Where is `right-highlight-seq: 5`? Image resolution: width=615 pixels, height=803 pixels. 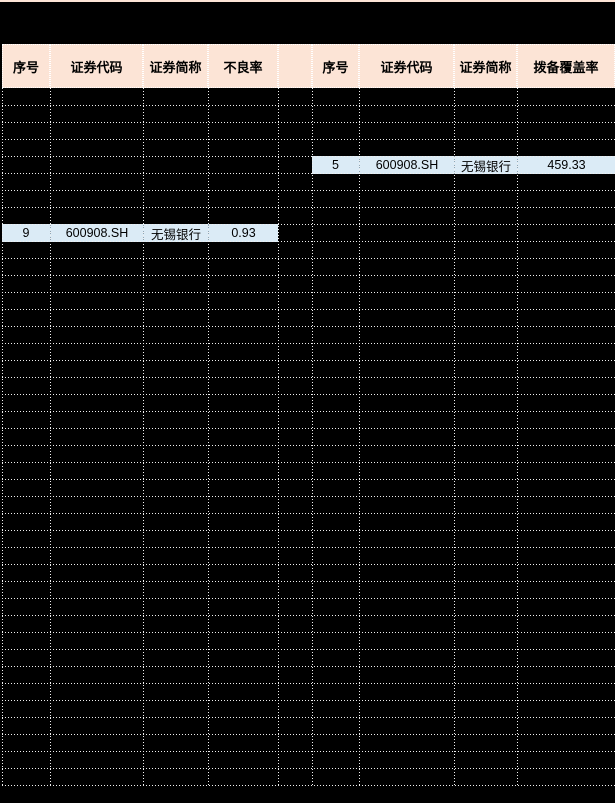 right-highlight-seq: 5 is located at coordinates (335, 165).